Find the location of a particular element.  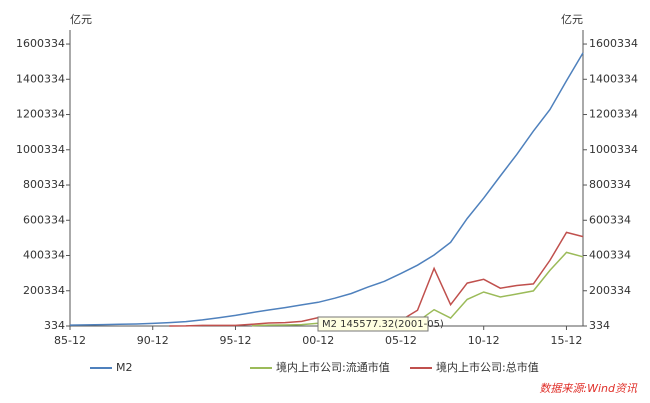

x-tick-label: 00-12 is located at coordinates (318, 340).